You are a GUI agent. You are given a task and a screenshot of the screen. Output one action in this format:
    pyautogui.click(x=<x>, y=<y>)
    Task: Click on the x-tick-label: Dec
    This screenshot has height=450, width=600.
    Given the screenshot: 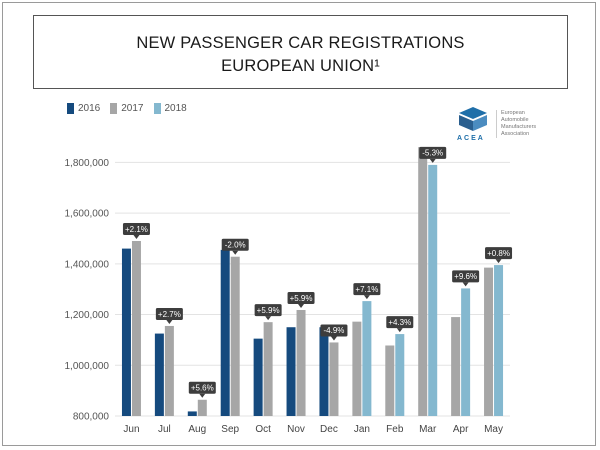 What is the action you would take?
    pyautogui.click(x=329, y=429)
    